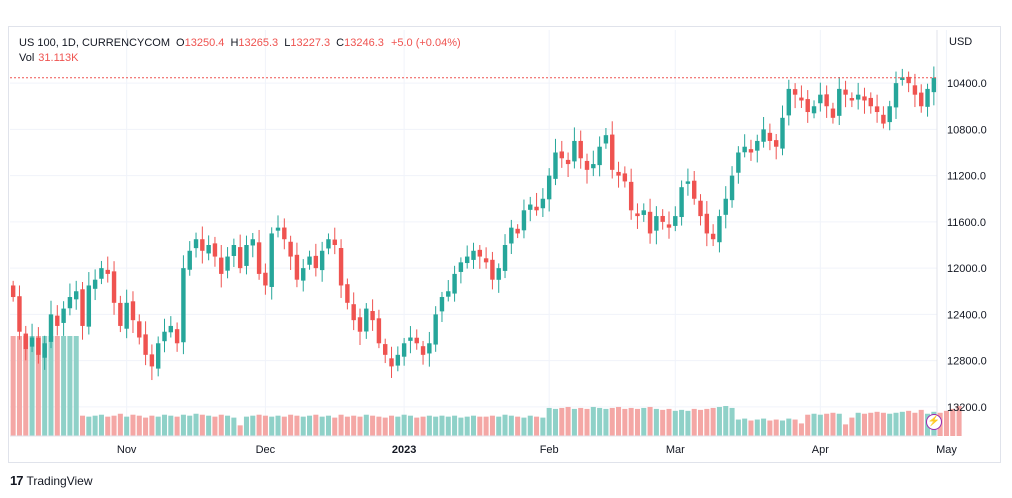 The height and width of the screenshot is (498, 1012). I want to click on volume-value: 31.113K, so click(58, 58).